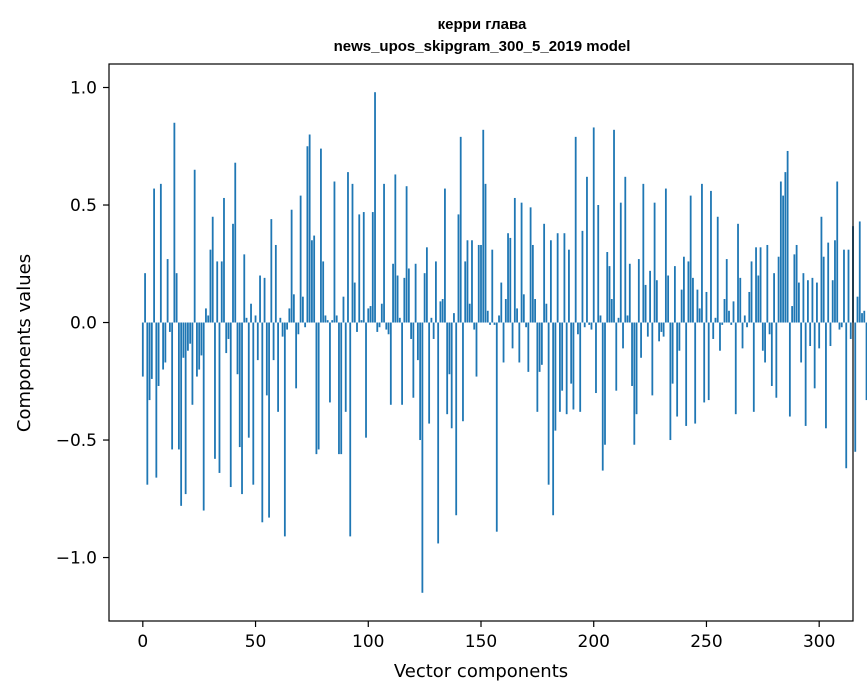 Image resolution: width=867 pixels, height=696 pixels. I want to click on x-axis: 0 50 100 150 200 250 300, so click(486, 636).